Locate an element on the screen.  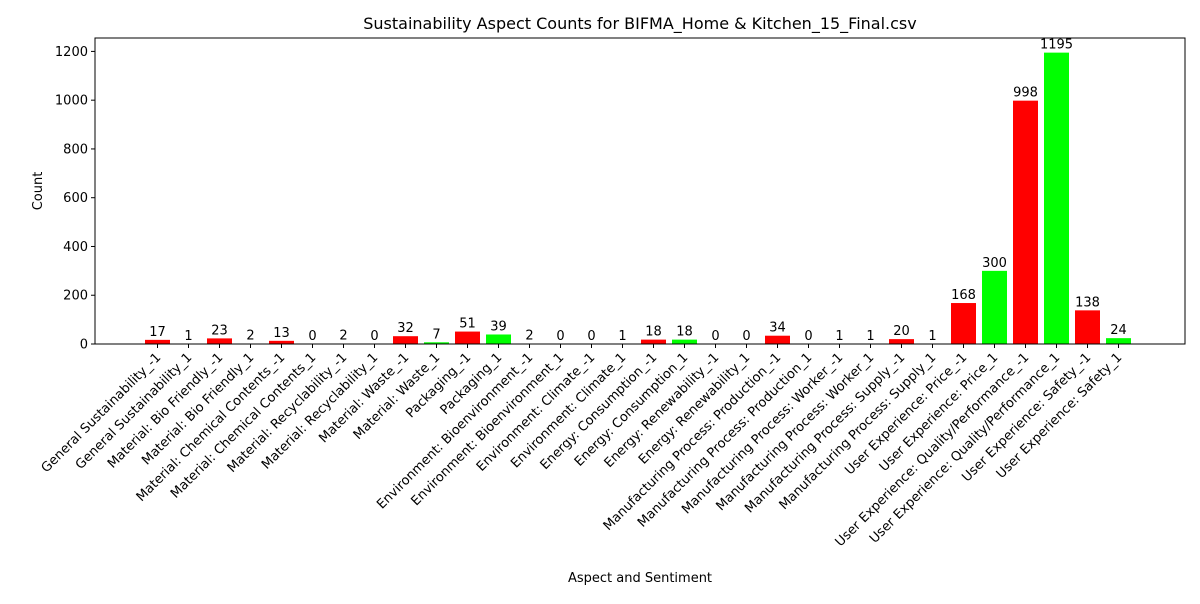
y-axis-label: Count is located at coordinates (38, 191).